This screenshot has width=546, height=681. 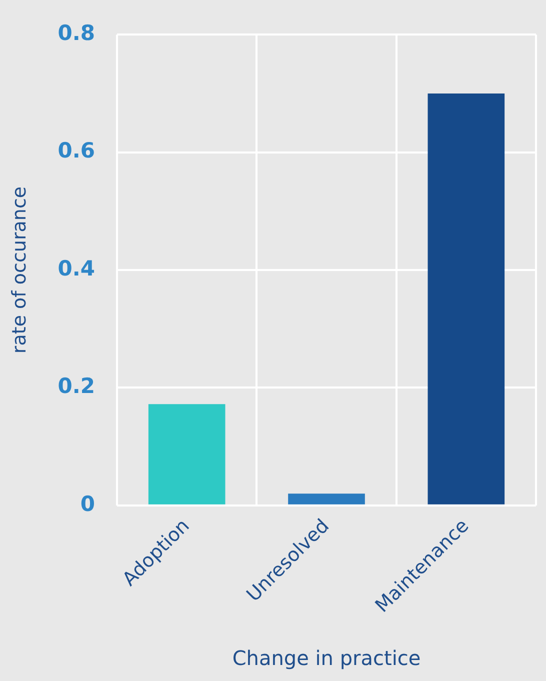 I want to click on y-tick-label: 0, so click(x=87, y=504).